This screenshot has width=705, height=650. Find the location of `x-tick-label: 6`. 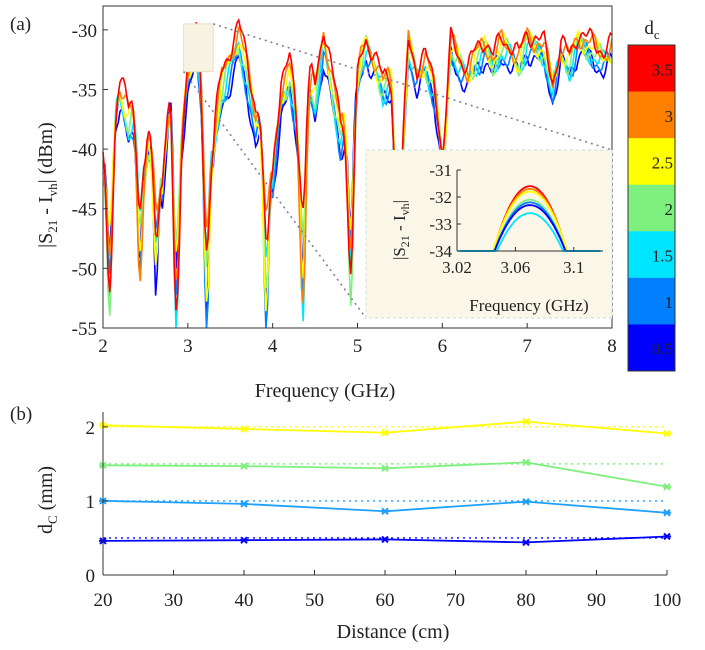

x-tick-label: 6 is located at coordinates (443, 346).